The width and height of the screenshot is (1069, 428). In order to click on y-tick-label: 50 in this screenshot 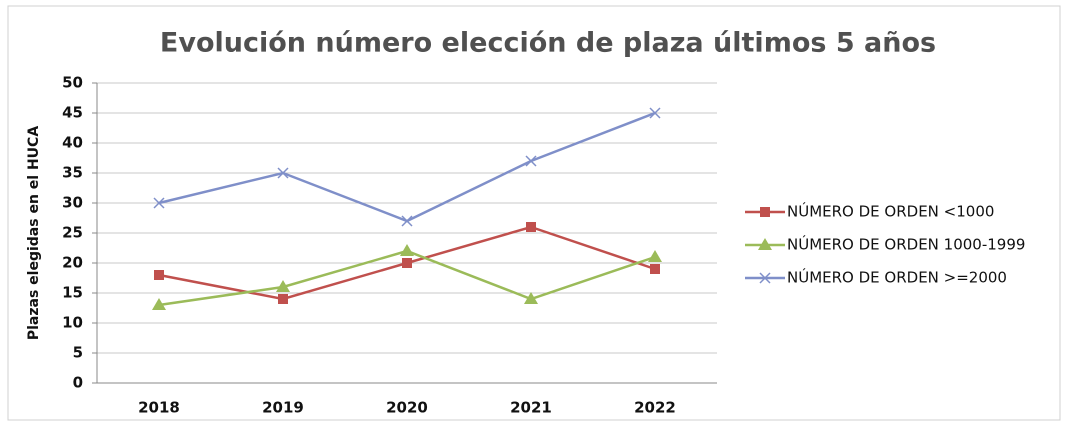, I will do `click(72, 83)`.